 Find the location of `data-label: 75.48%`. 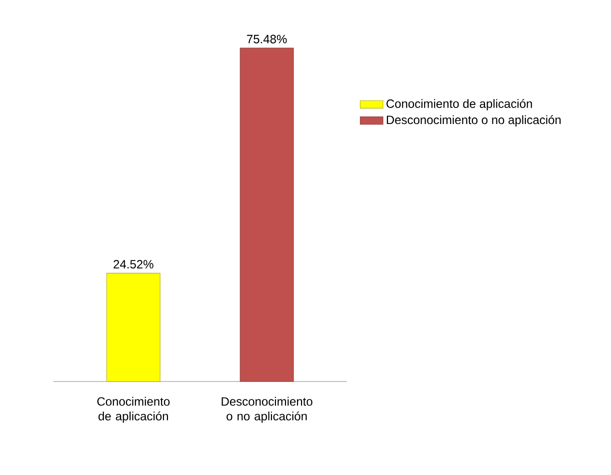

data-label: 75.48% is located at coordinates (267, 39).